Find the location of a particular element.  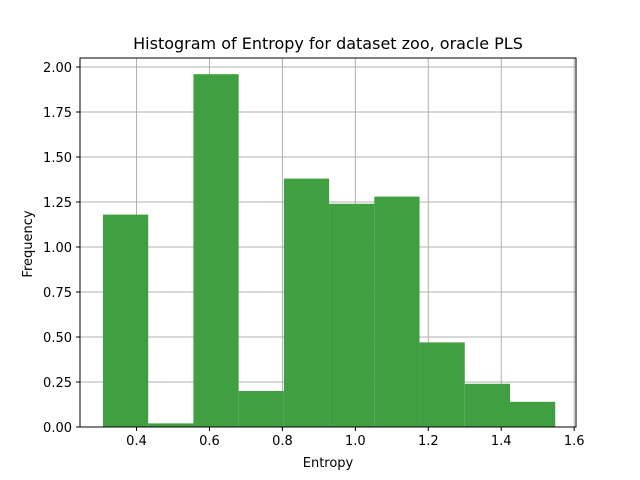

x-axis-ticks: 0.4 0.6 0.8 1.0 1.2 1.4 1.6 is located at coordinates (355, 438).